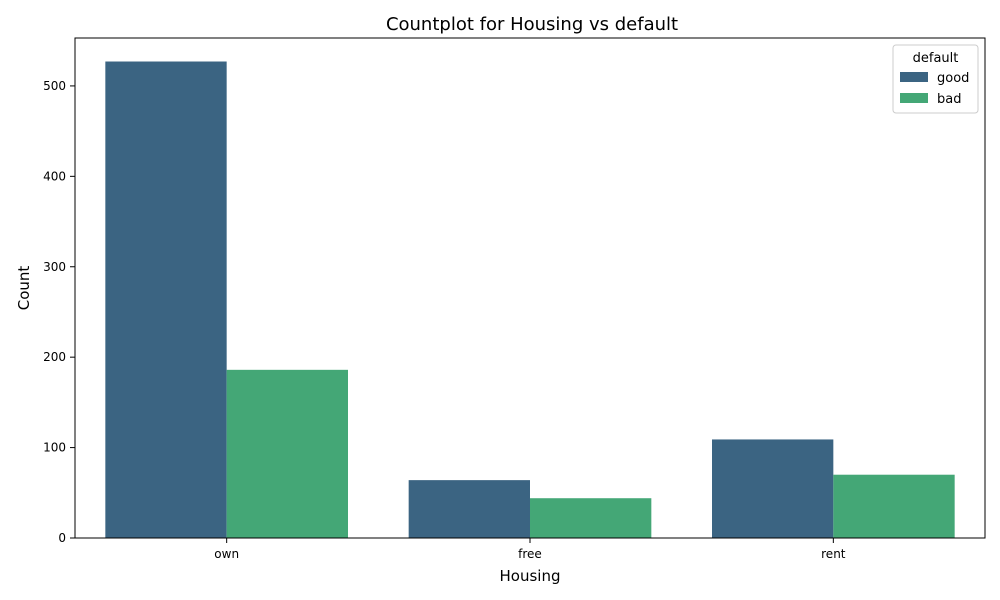  I want to click on chart-title: Countplot for Housing vs default, so click(532, 24).